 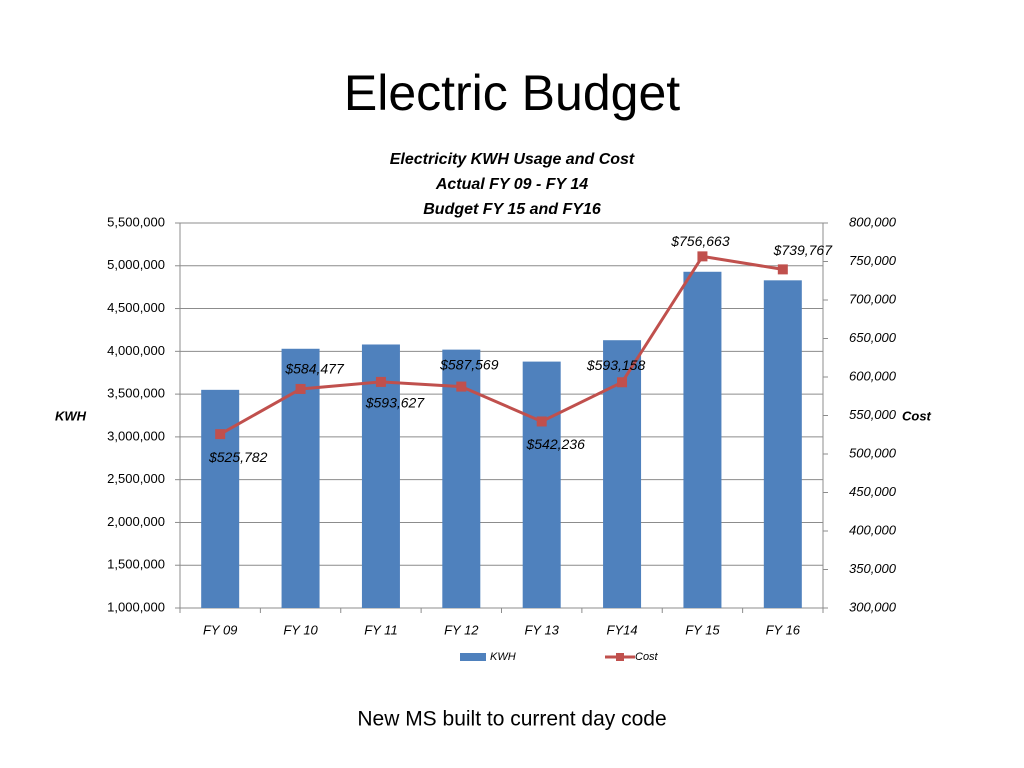 I want to click on legend-label: Cost, so click(x=647, y=657).